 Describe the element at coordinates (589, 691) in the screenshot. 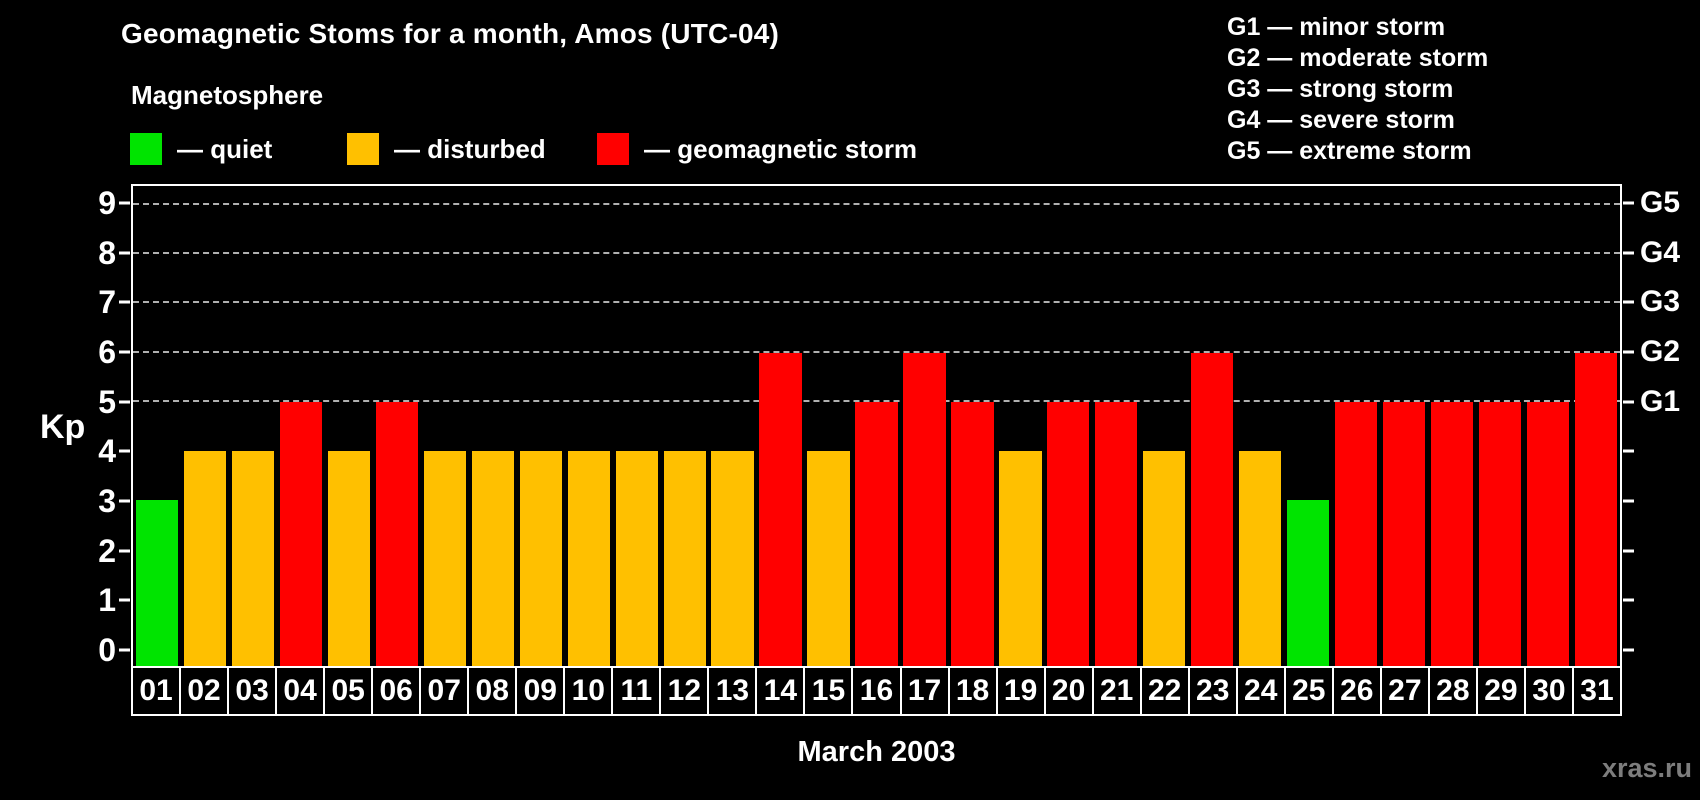

I see `day-cell-10: 10` at that location.